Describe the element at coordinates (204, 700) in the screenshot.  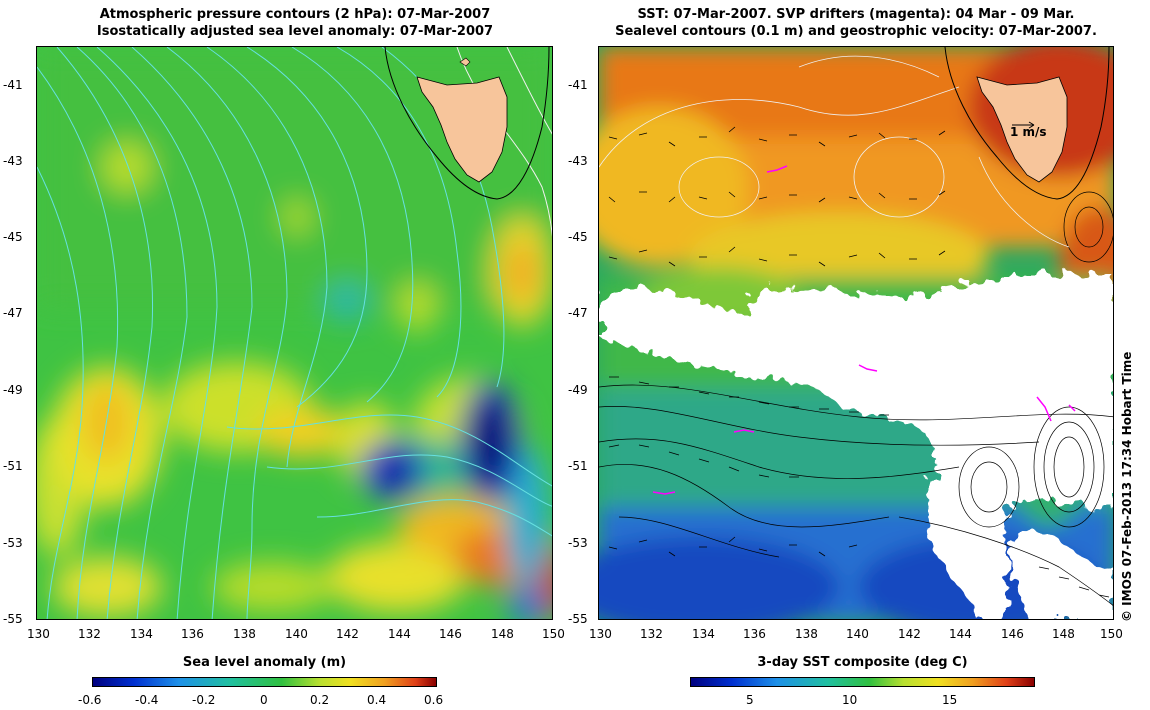
I see `sla-tick: -0.2` at that location.